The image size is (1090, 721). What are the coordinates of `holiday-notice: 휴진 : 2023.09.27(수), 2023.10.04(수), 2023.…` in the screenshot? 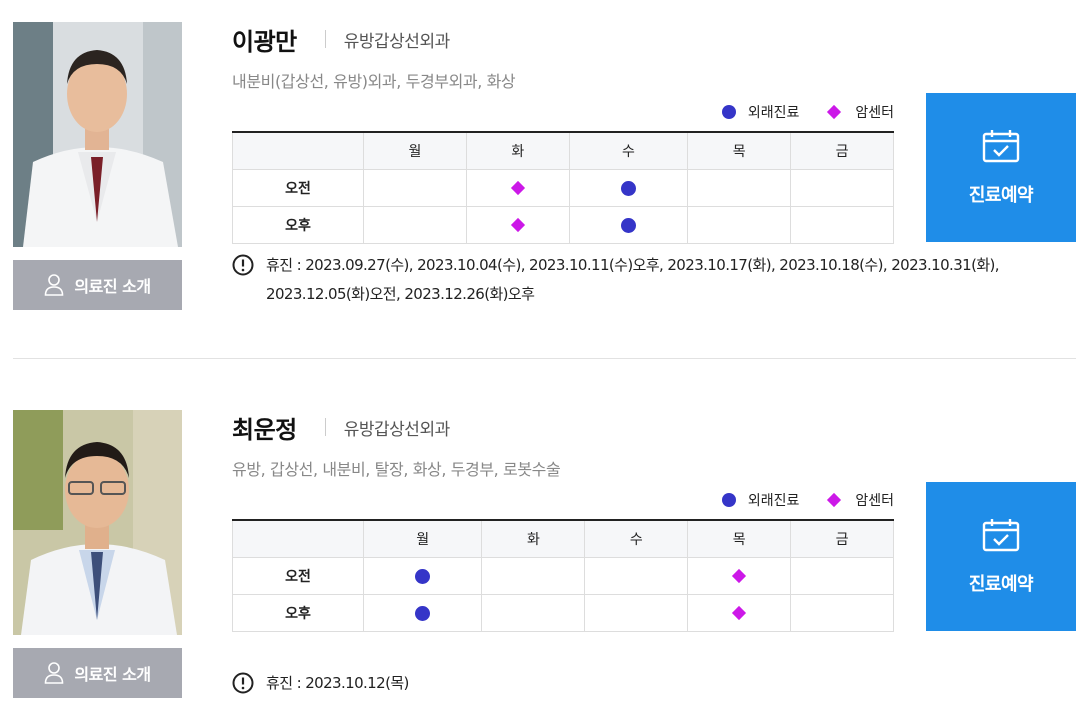 It's located at (649, 280).